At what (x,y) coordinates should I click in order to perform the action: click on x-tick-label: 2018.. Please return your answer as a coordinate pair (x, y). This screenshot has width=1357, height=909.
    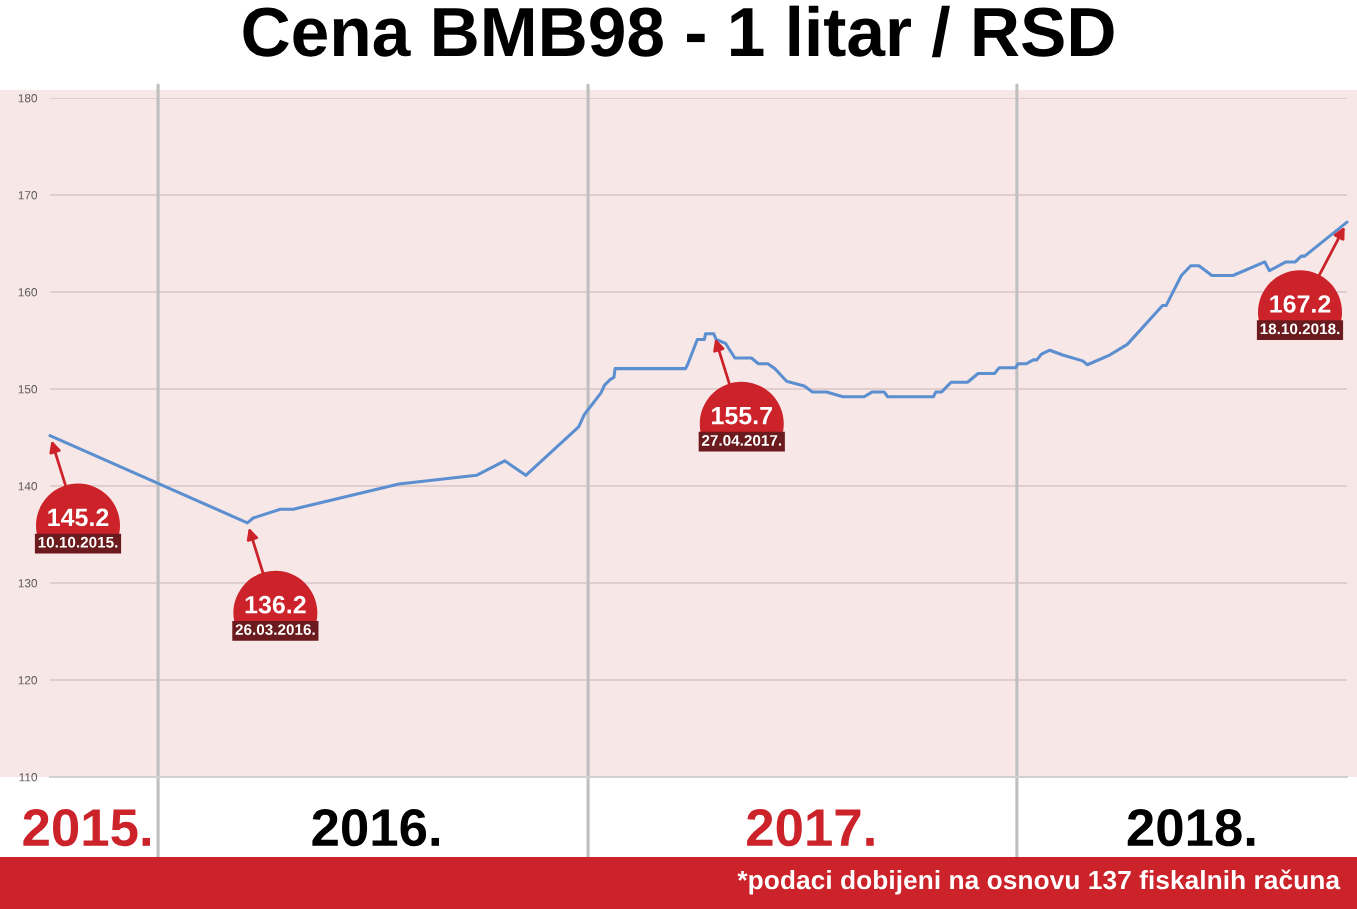
    Looking at the image, I should click on (1191, 827).